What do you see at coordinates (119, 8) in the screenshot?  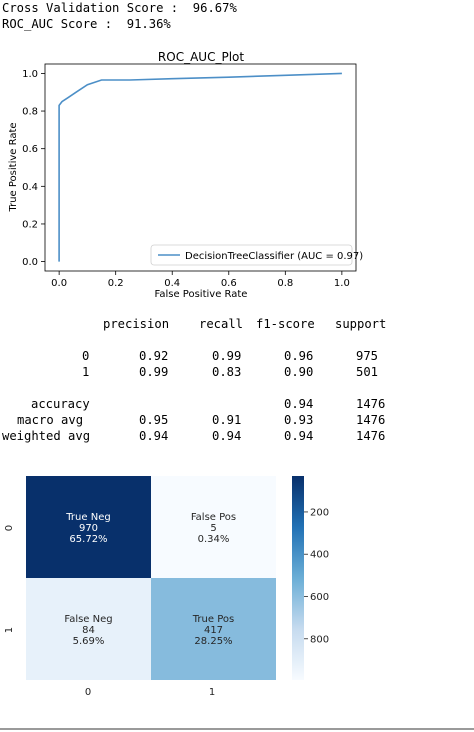 I see `cv-score-line: Cross Validation Score : 96.67%` at bounding box center [119, 8].